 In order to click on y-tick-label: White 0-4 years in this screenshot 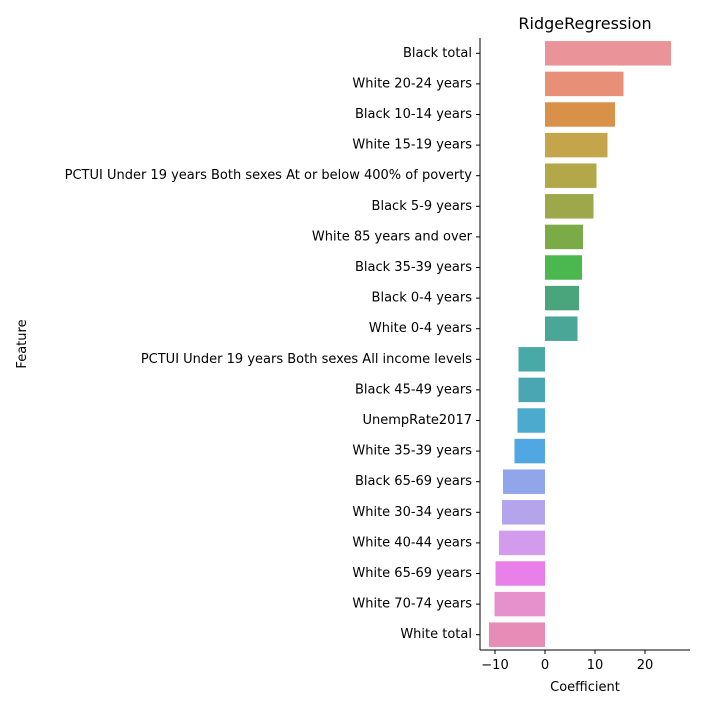, I will do `click(420, 328)`.